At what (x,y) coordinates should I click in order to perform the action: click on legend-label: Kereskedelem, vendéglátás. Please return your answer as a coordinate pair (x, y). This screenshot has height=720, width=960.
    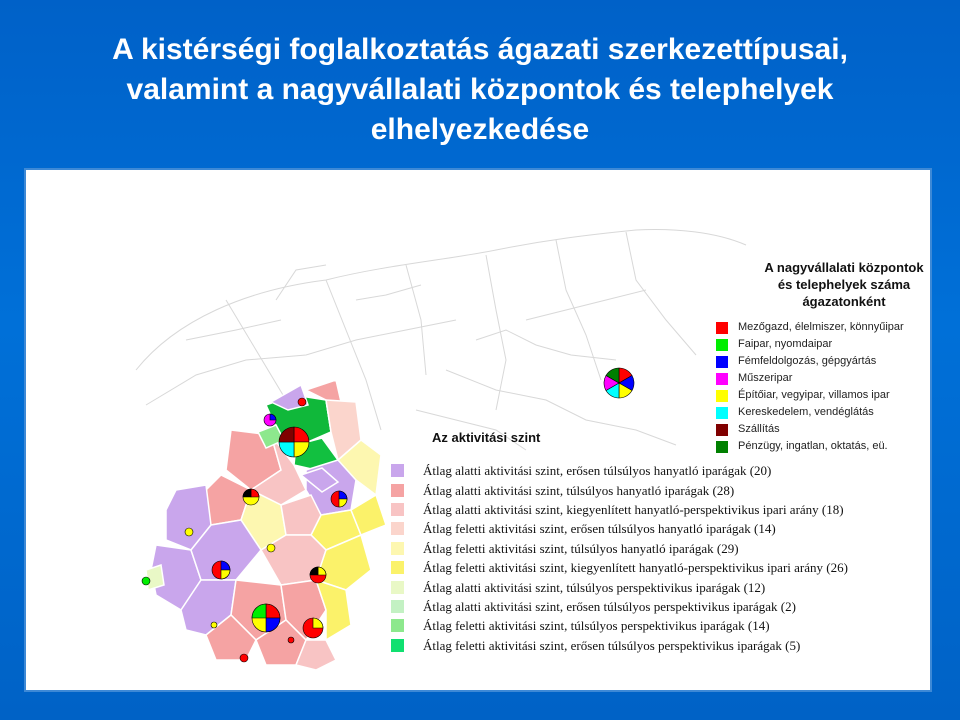
    Looking at the image, I should click on (806, 412).